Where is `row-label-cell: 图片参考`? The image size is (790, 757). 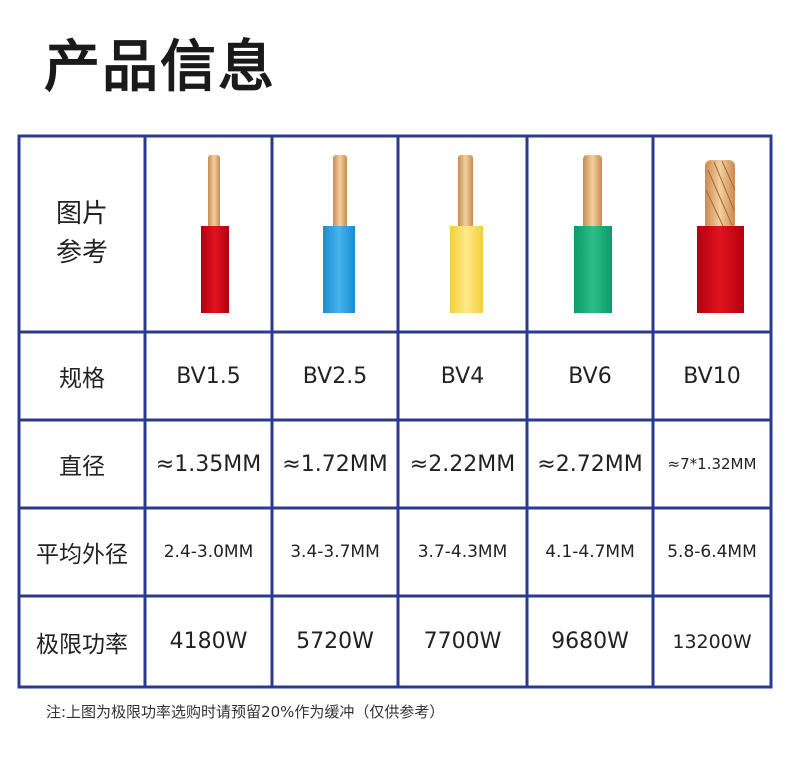
row-label-cell: 图片参考 is located at coordinates (82, 234).